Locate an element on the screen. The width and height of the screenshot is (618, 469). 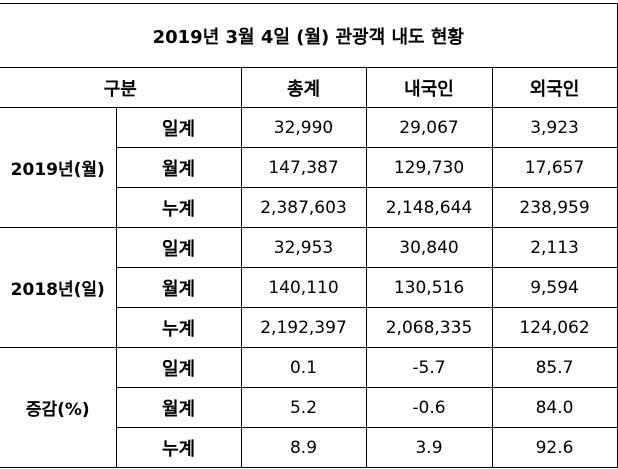
value-domestic: 130,516 is located at coordinates (429, 287).